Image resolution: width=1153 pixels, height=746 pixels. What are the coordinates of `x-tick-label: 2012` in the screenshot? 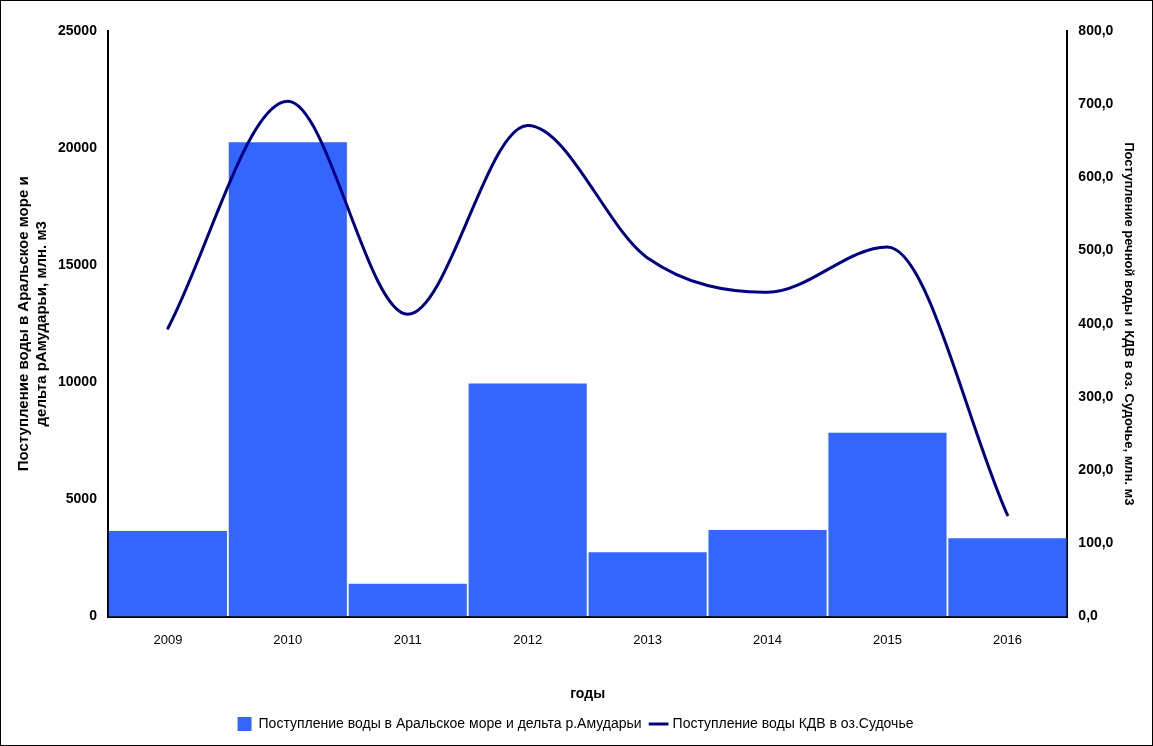 It's located at (528, 639).